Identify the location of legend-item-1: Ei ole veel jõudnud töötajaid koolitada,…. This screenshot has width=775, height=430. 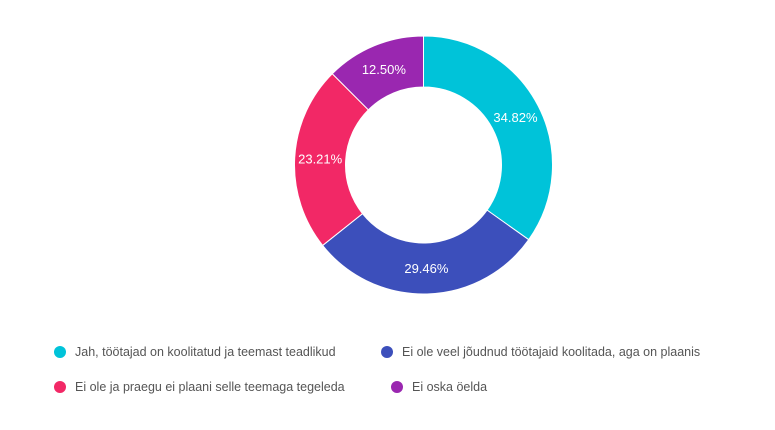
(540, 352).